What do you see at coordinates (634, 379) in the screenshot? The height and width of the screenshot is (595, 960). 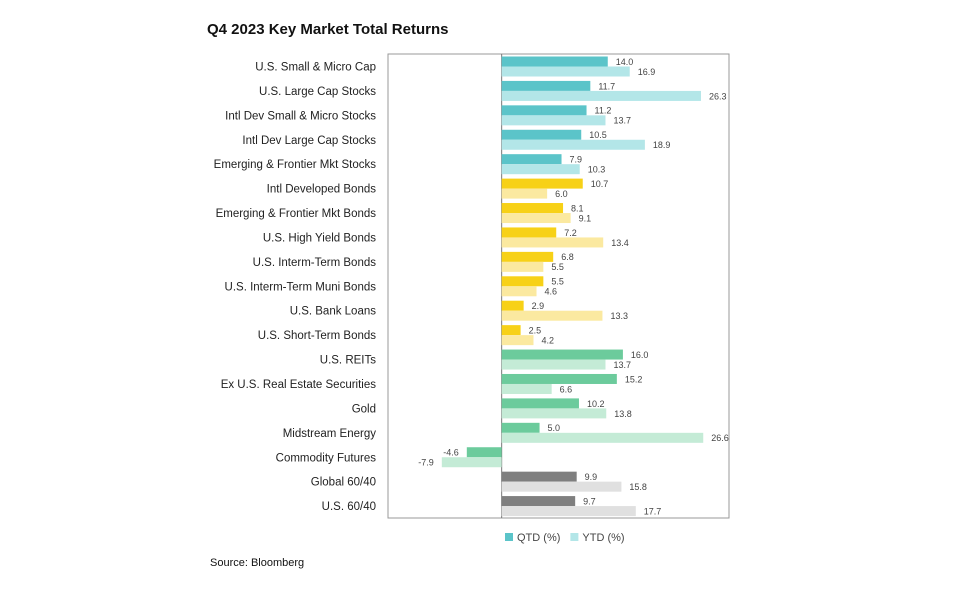 I see `data-label: 15.2` at bounding box center [634, 379].